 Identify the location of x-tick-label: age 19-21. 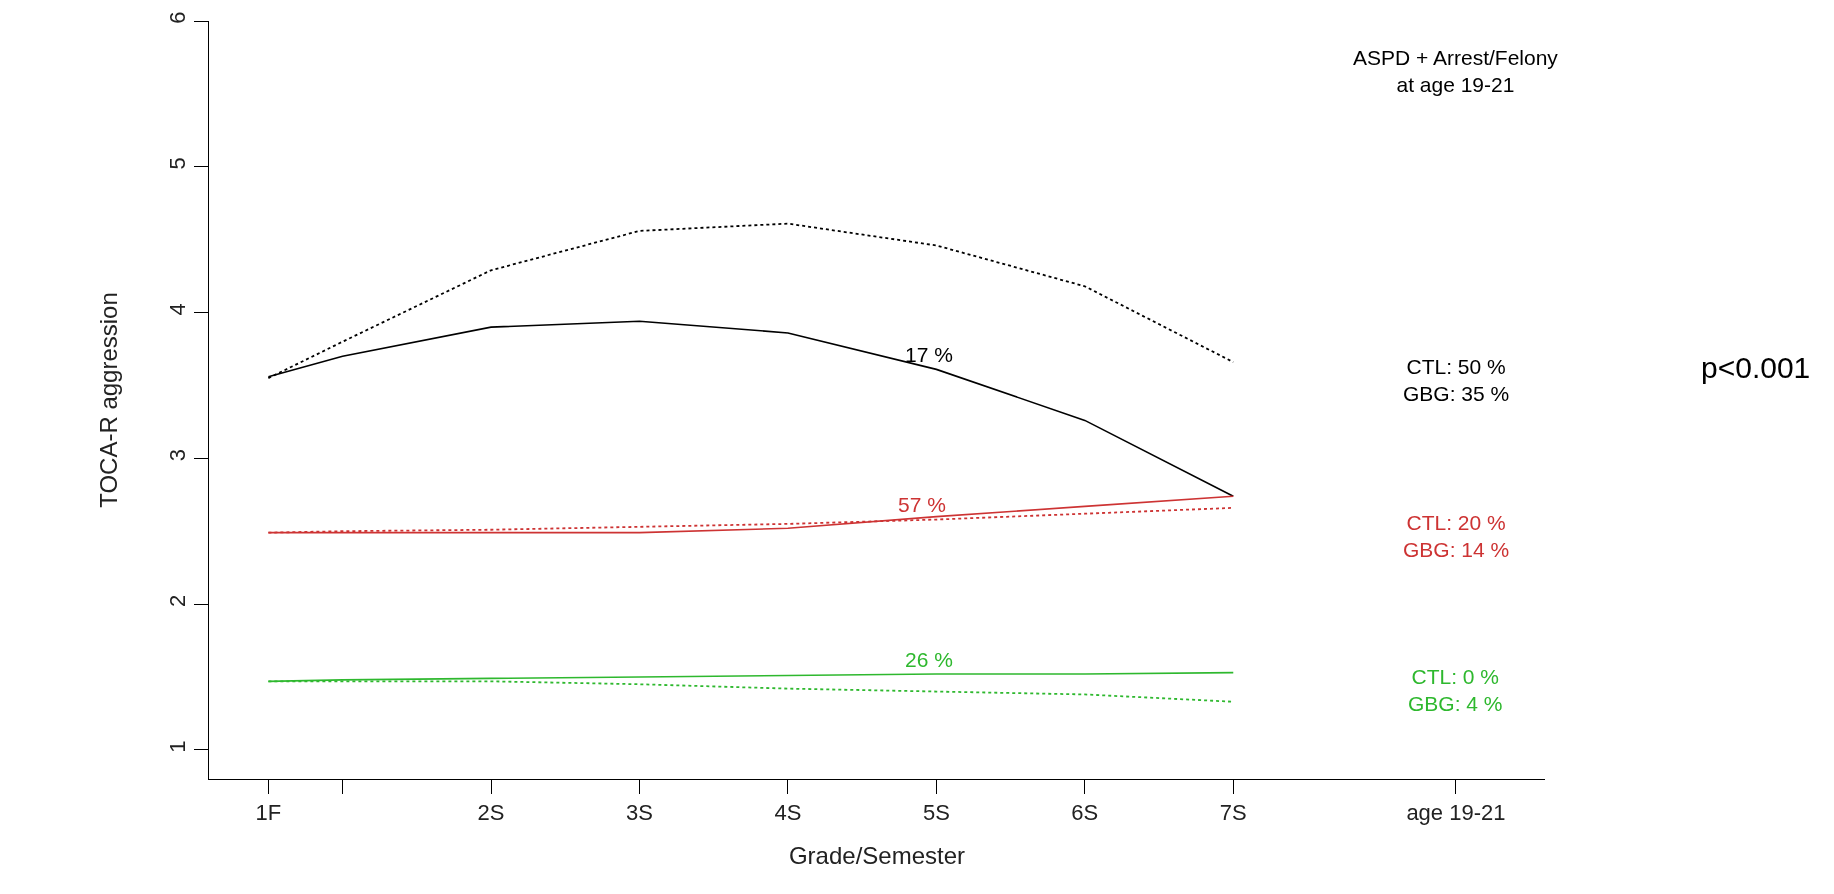
(1456, 813).